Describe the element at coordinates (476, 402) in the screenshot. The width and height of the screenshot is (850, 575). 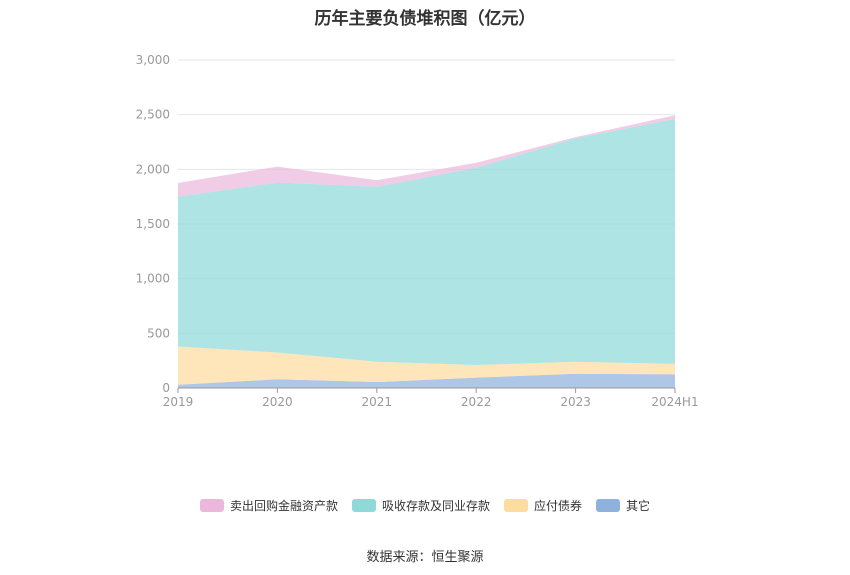
I see `x-tick-label: 2022` at that location.